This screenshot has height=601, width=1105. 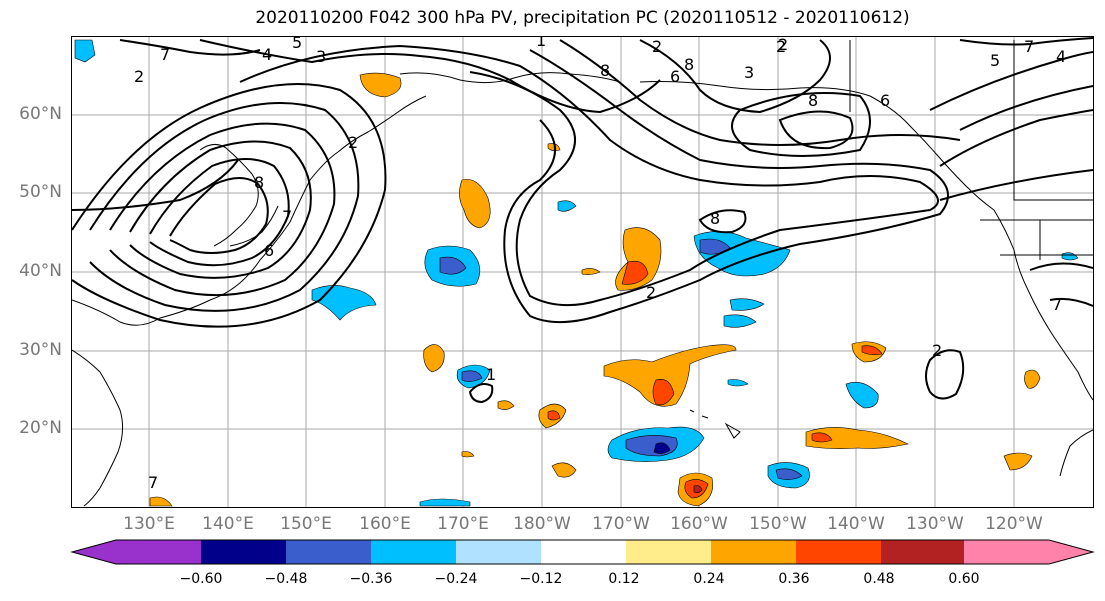 I want to click on colorbar-tick: 0.12, so click(x=624, y=579).